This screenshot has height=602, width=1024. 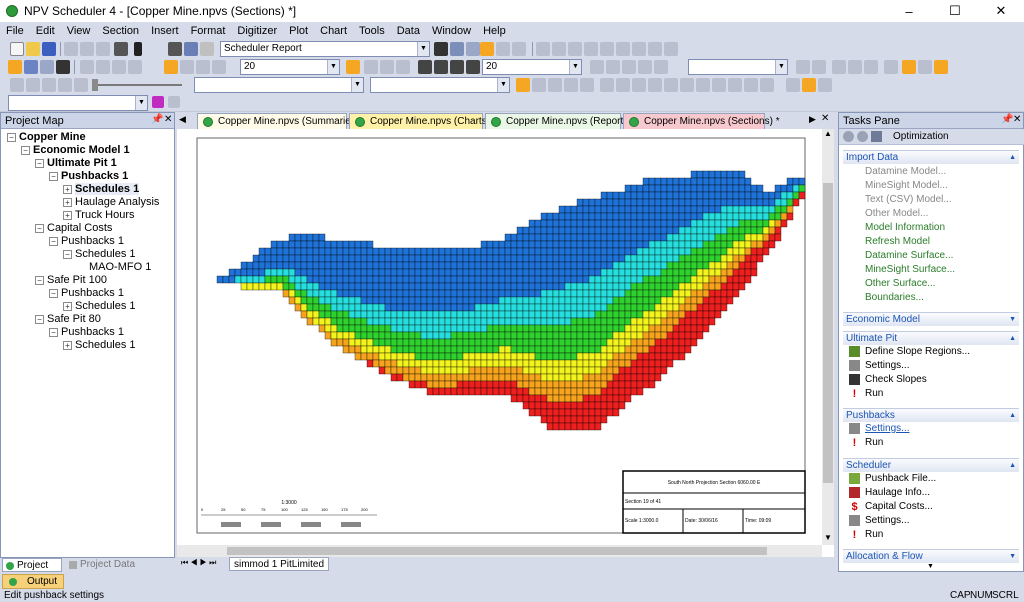 I want to click on menu-help: Help, so click(x=494, y=30).